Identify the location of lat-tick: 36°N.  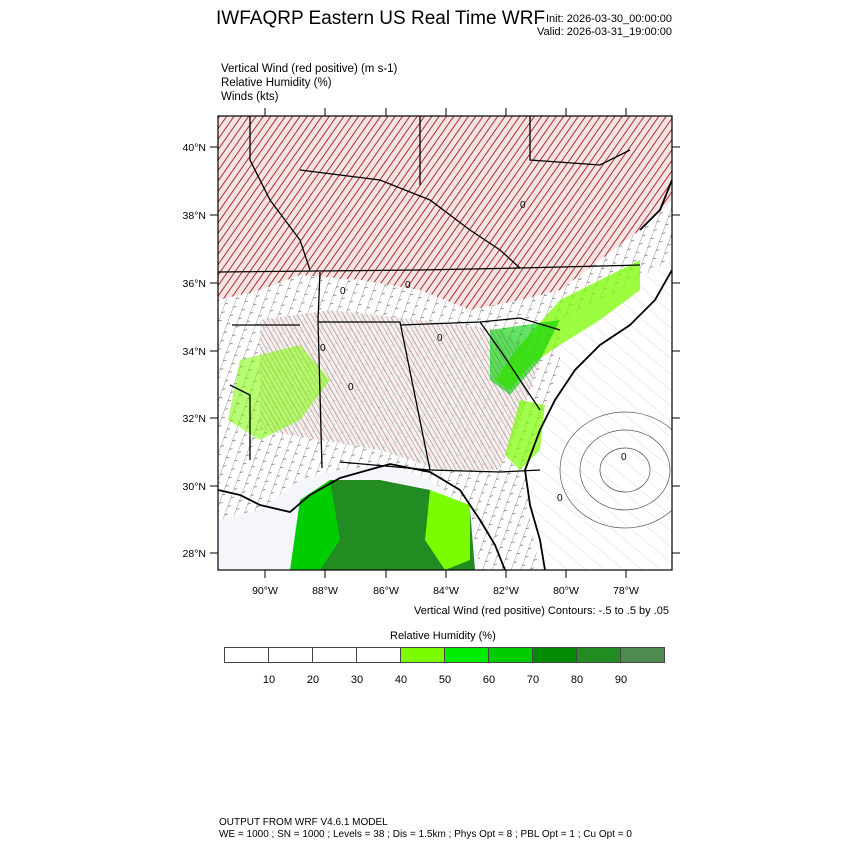
(431, 284).